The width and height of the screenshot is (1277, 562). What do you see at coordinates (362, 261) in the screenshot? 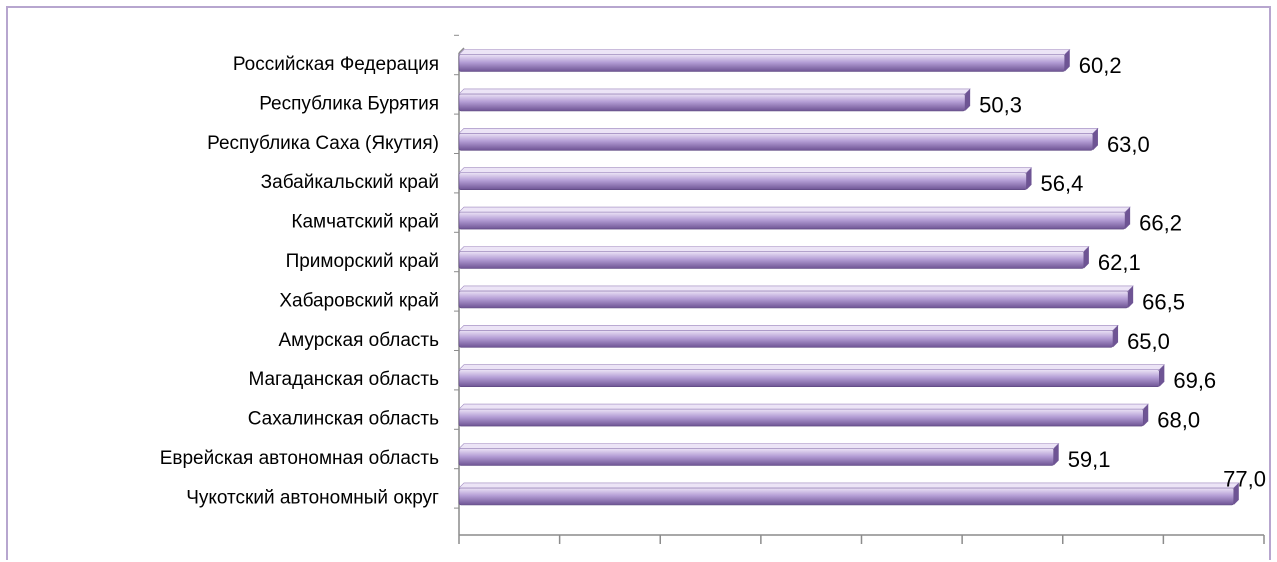
I see `category-label: Приморский край` at bounding box center [362, 261].